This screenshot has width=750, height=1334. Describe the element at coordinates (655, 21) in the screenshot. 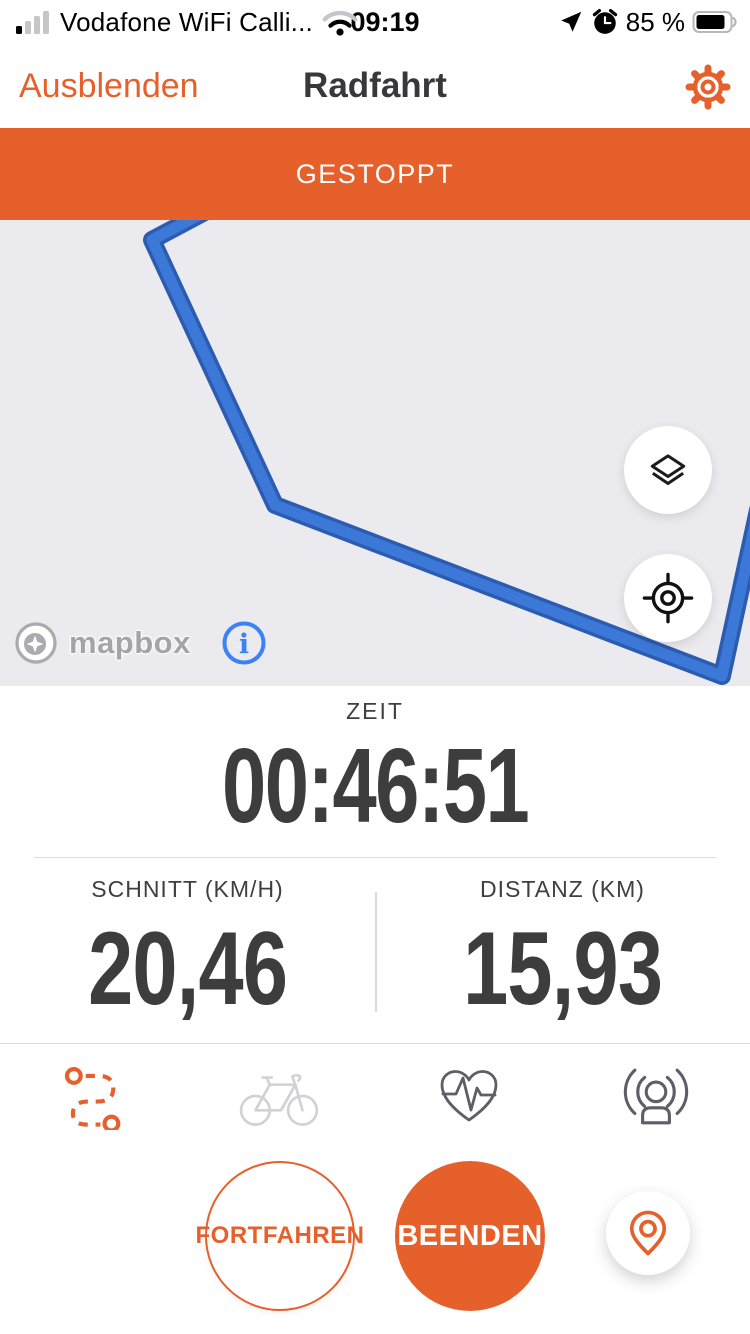

I see `battery-percent-label: 85 %` at that location.